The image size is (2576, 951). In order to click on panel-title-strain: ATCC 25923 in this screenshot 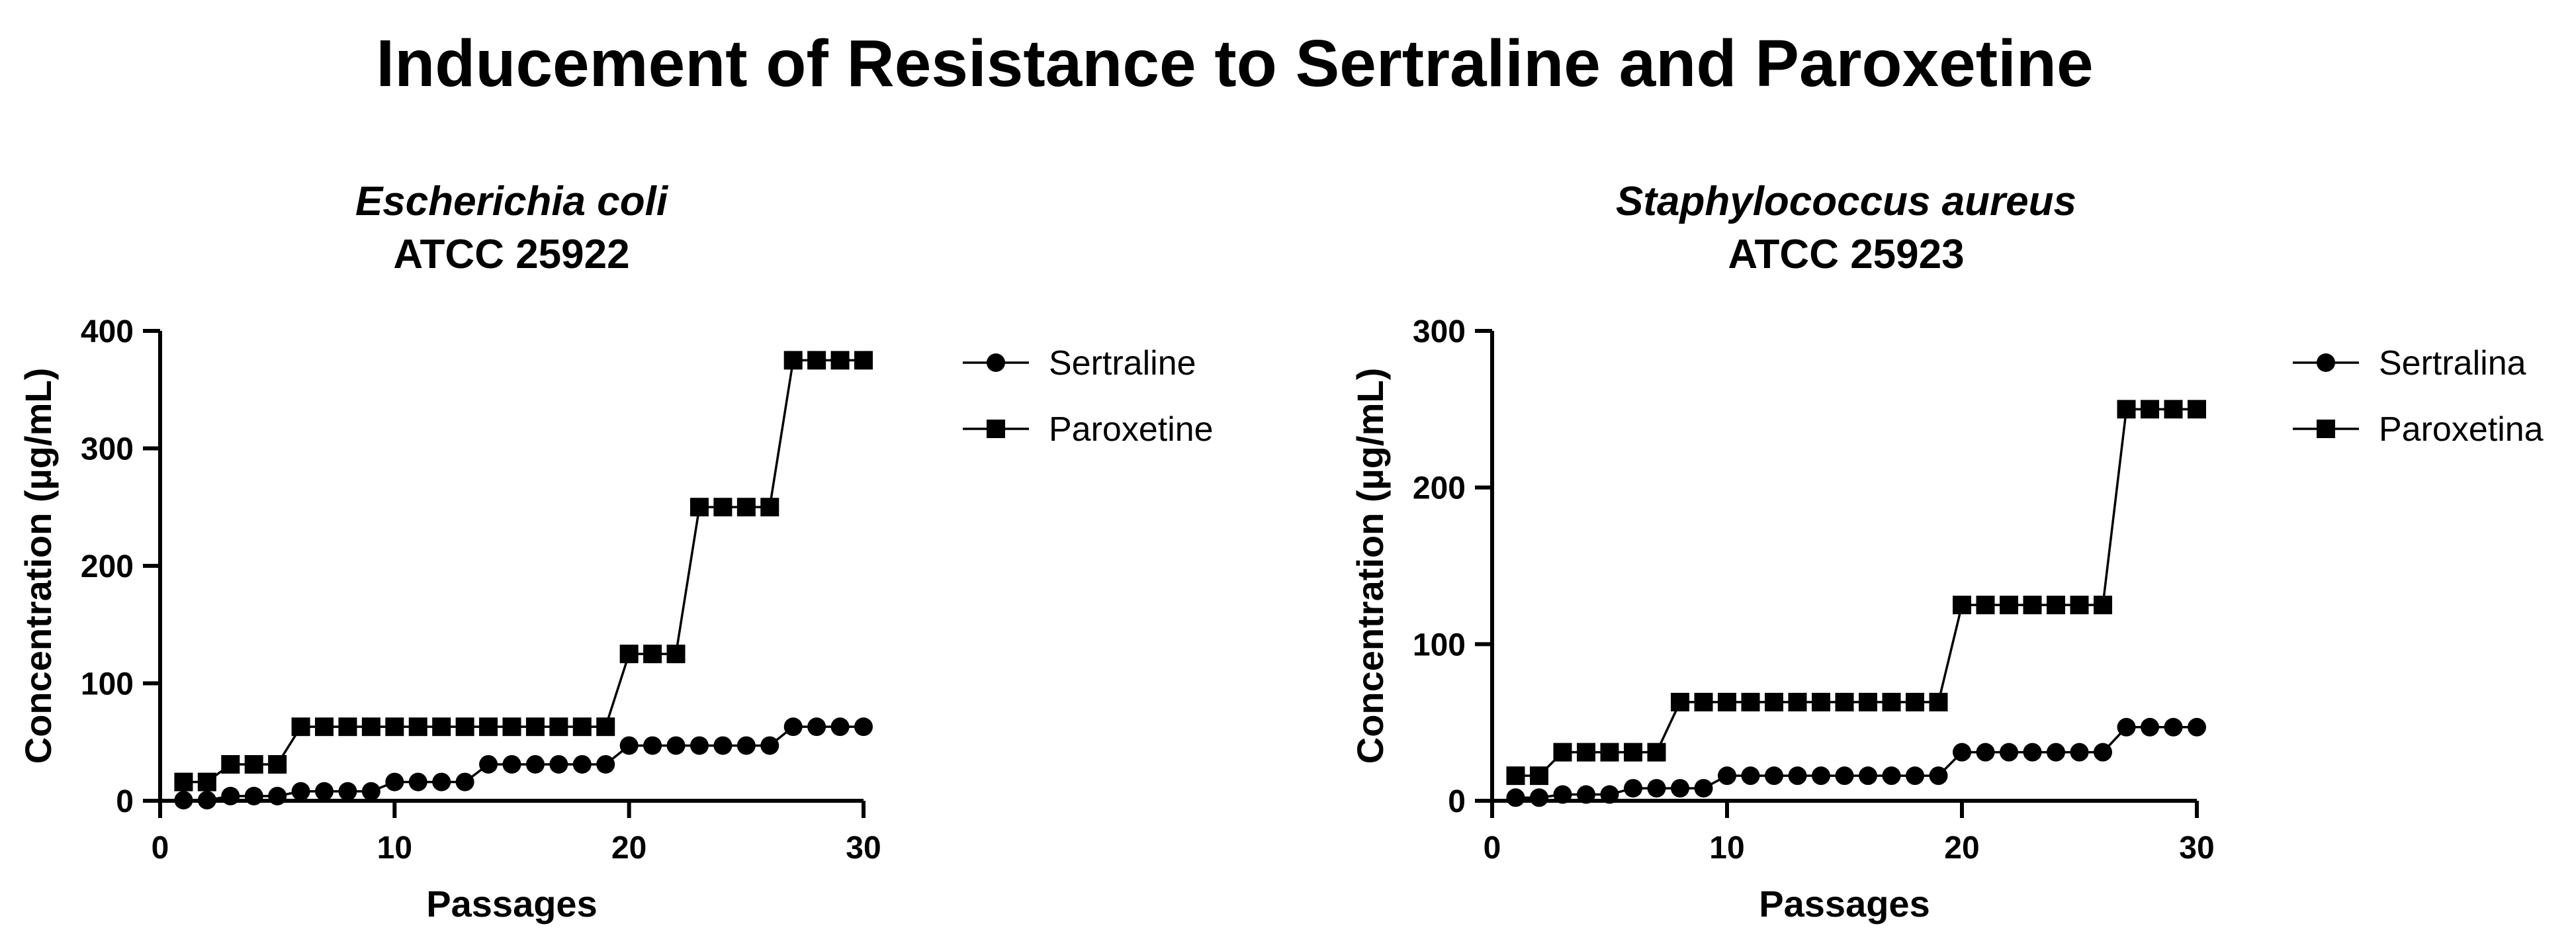, I will do `click(1846, 254)`.